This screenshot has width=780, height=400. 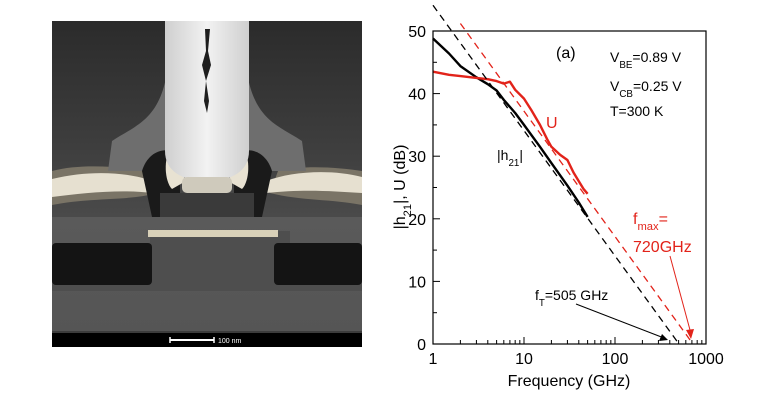 What do you see at coordinates (417, 95) in the screenshot?
I see `y-tick-label: 40` at bounding box center [417, 95].